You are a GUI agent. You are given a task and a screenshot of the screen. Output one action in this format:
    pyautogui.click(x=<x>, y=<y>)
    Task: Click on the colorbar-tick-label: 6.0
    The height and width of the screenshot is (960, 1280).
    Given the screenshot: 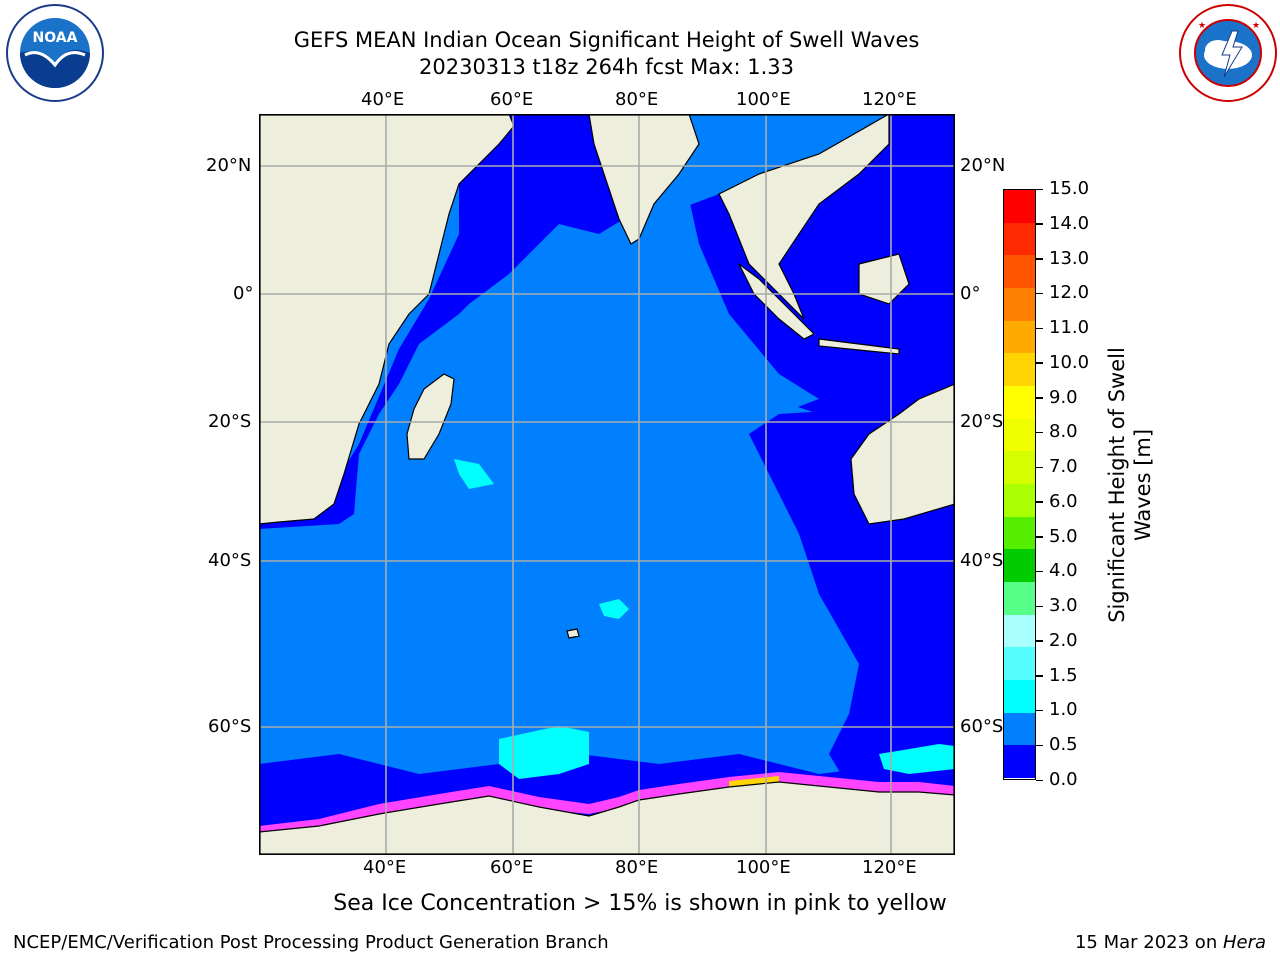 What is the action you would take?
    pyautogui.click(x=1063, y=501)
    